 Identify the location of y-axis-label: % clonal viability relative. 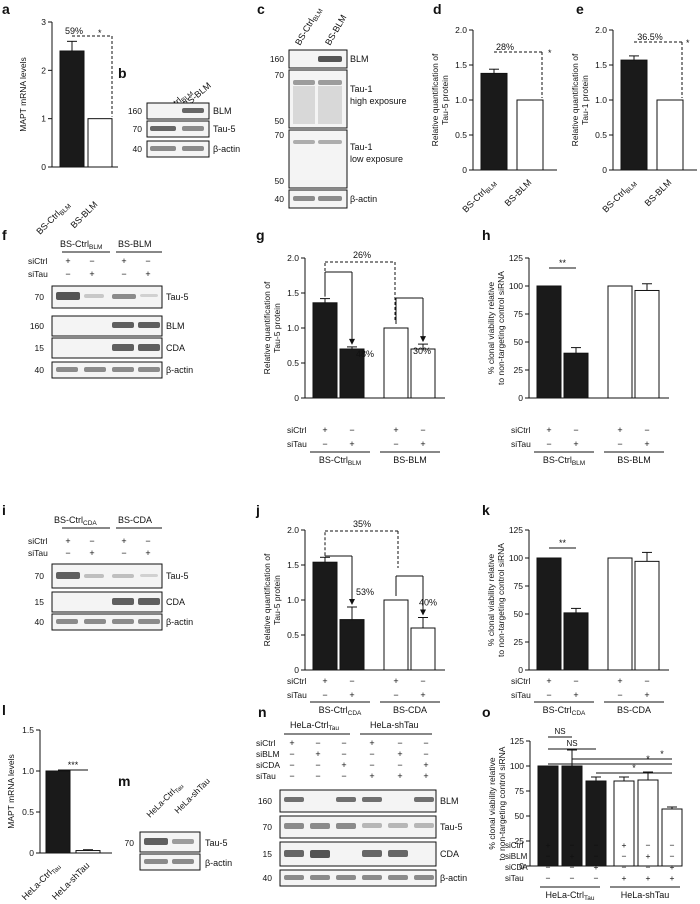
(491, 600).